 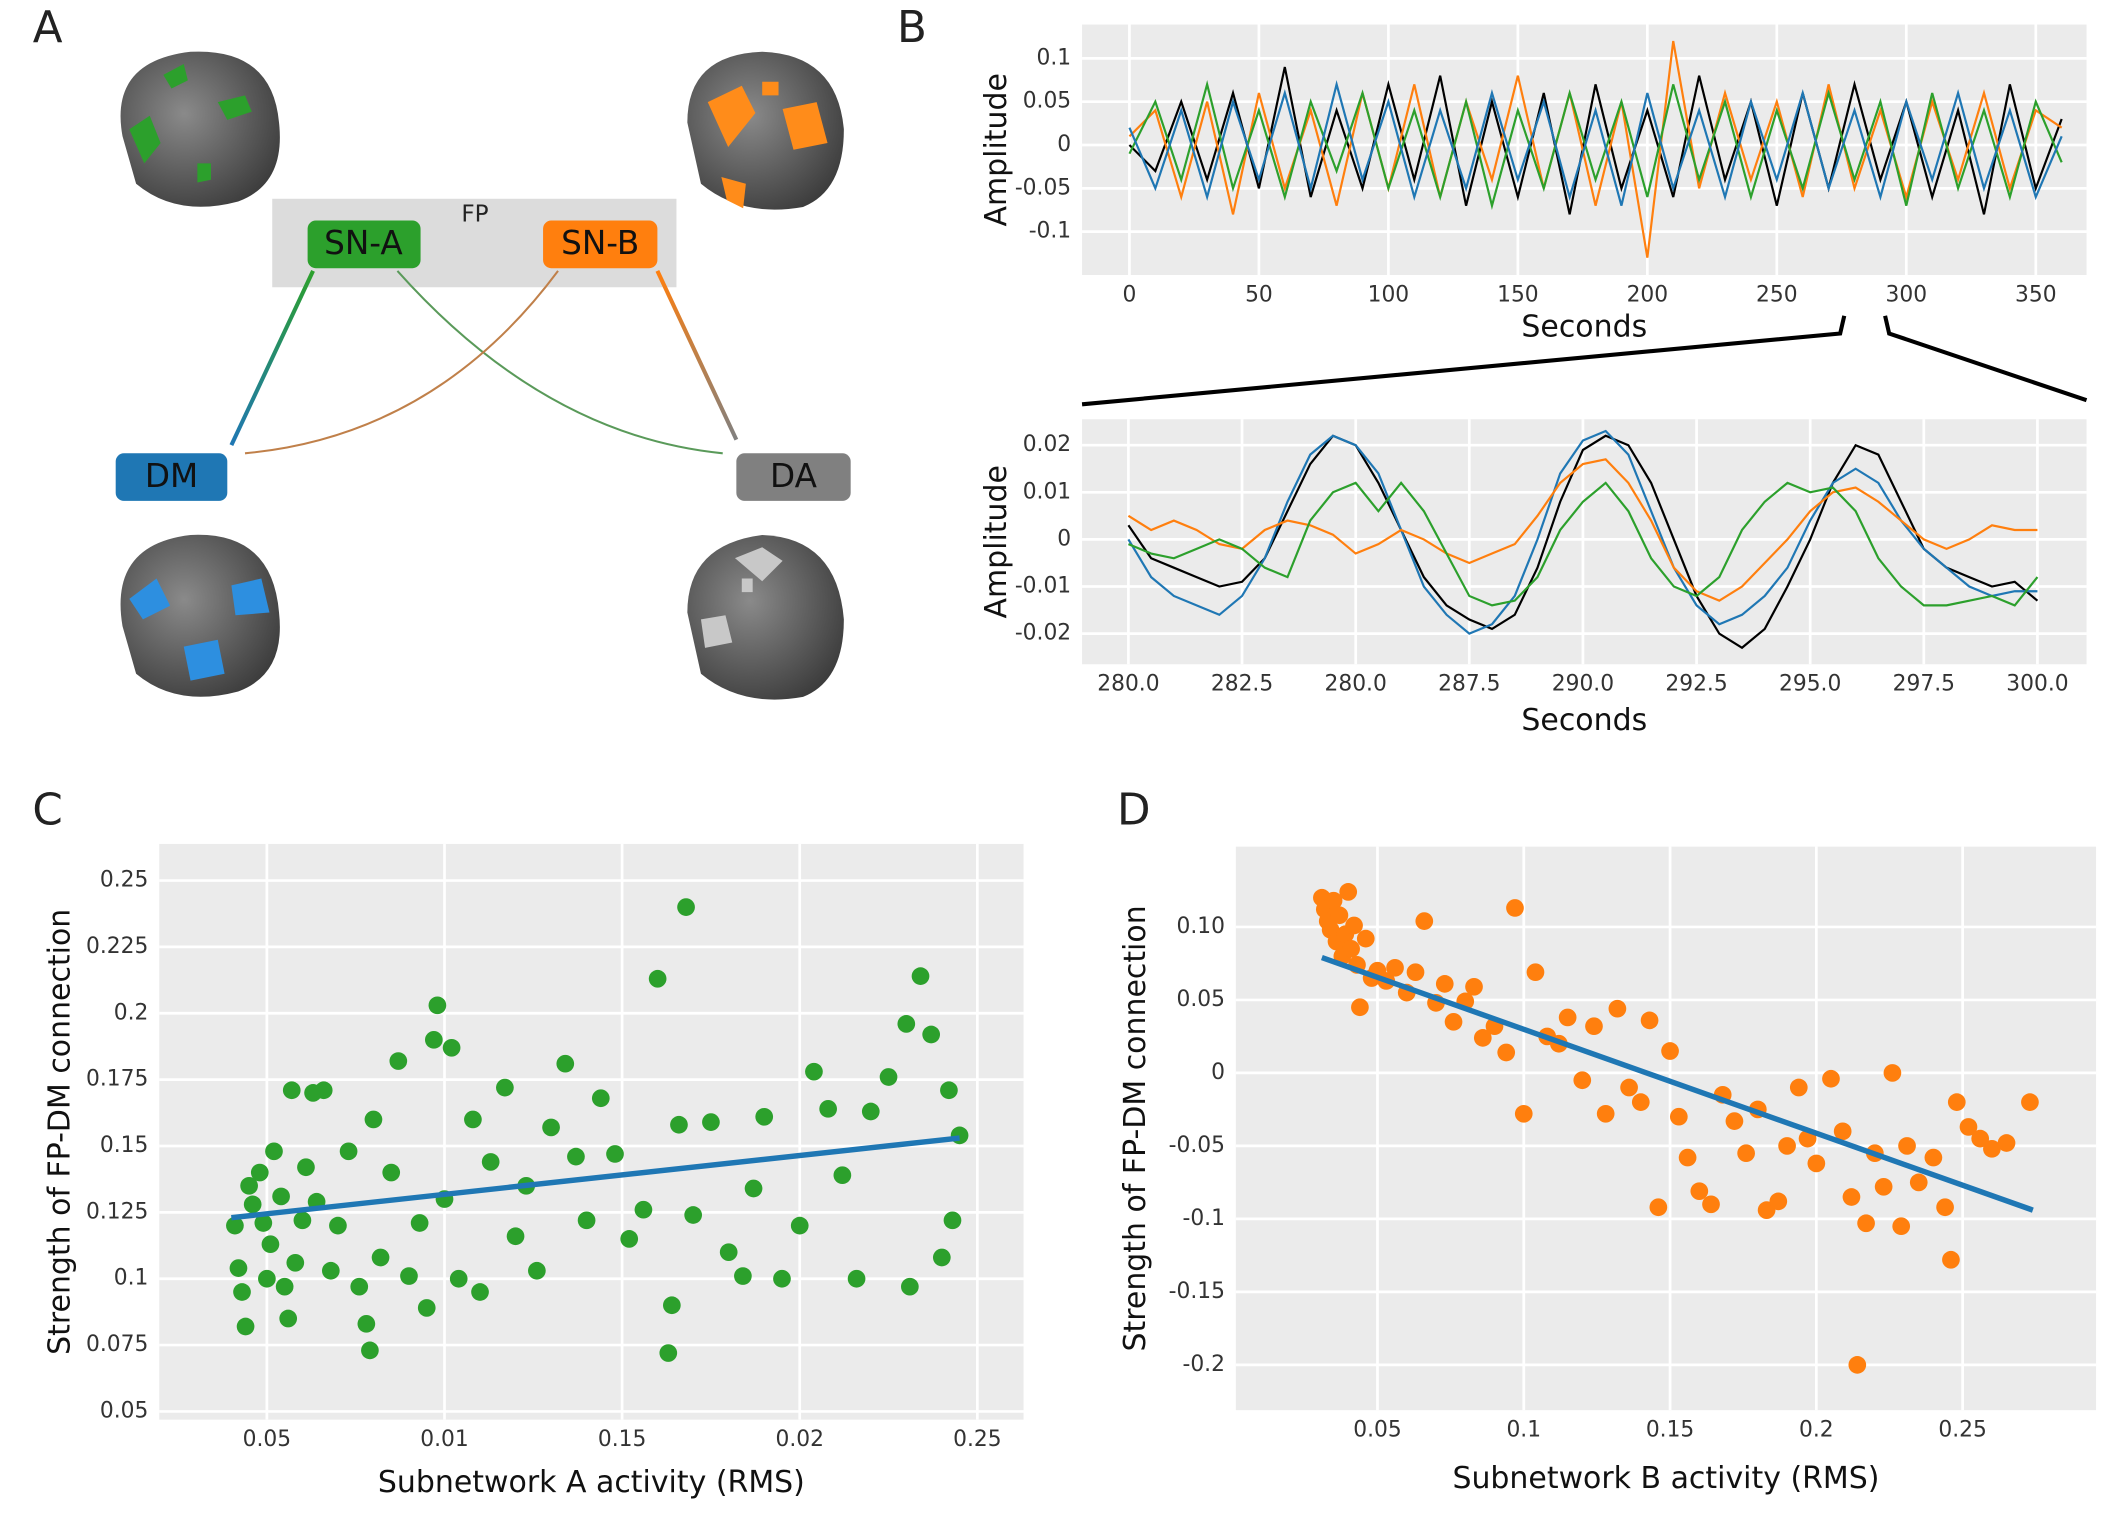 What do you see at coordinates (117, 1079) in the screenshot?
I see `y-tick-label: 0.175` at bounding box center [117, 1079].